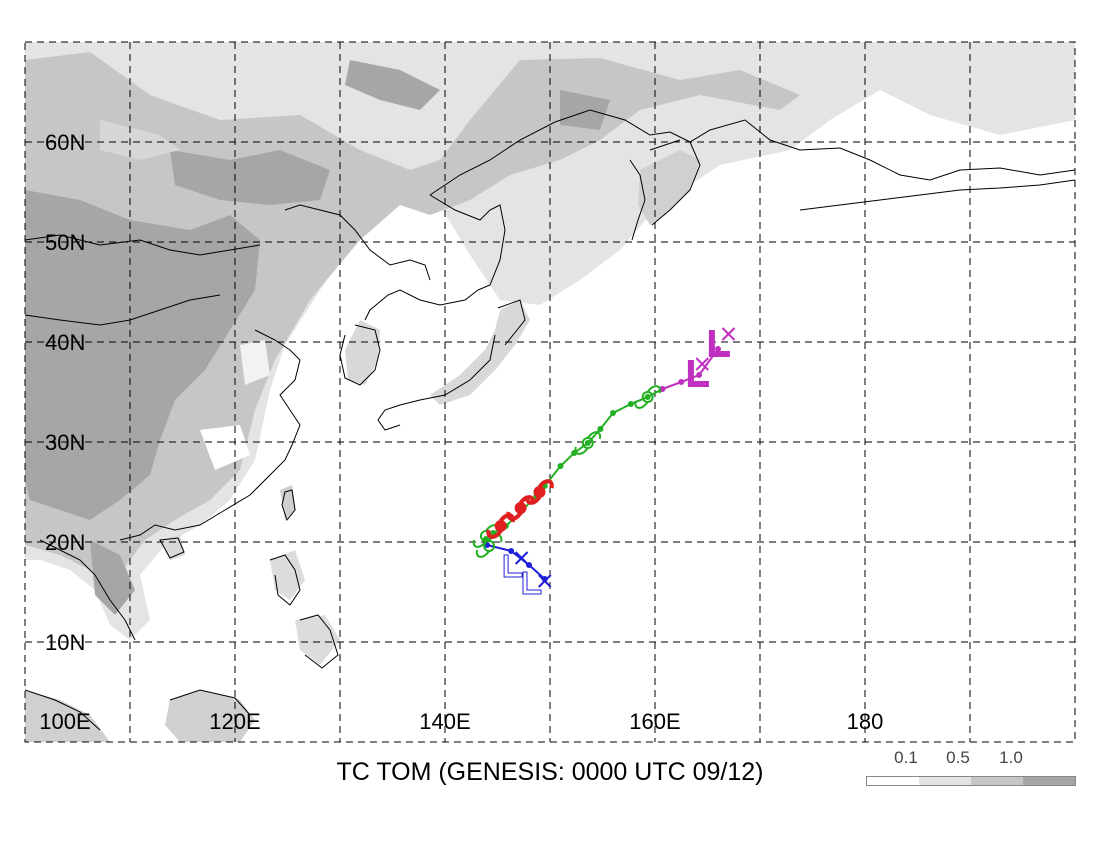 Image resolution: width=1100 pixels, height=850 pixels. I want to click on lon-label: 100E, so click(64, 721).